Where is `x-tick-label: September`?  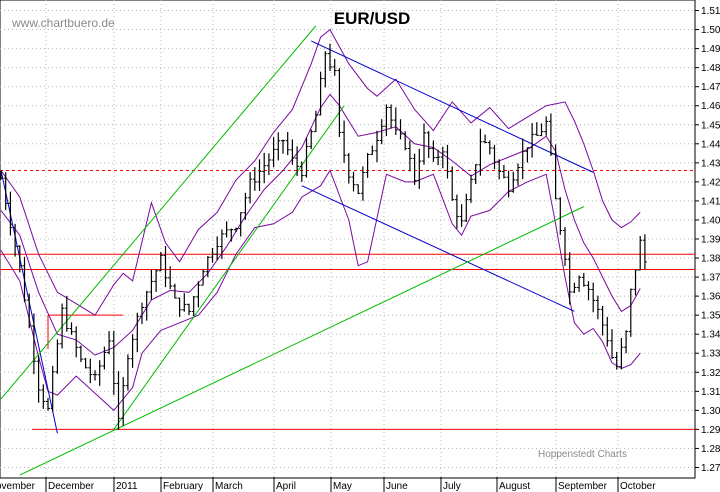 x-tick-label: September is located at coordinates (583, 486).